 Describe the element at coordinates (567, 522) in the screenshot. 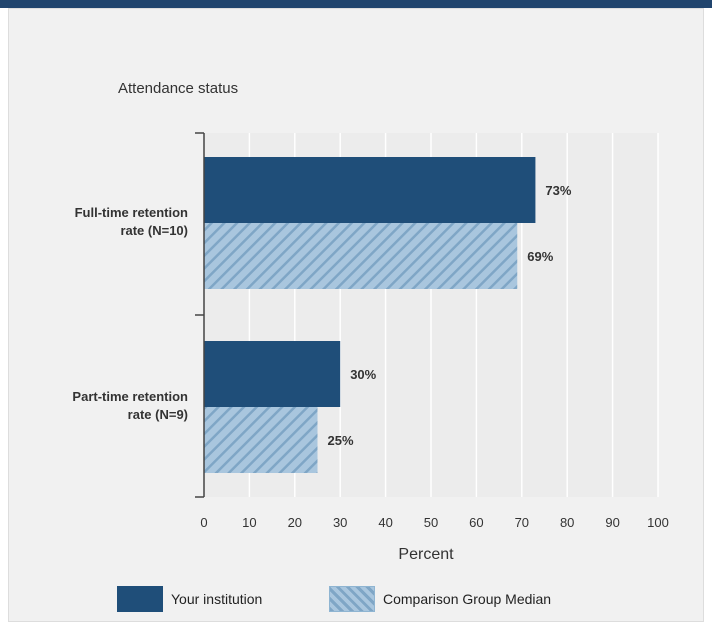

I see `x-tick-label: 80` at that location.